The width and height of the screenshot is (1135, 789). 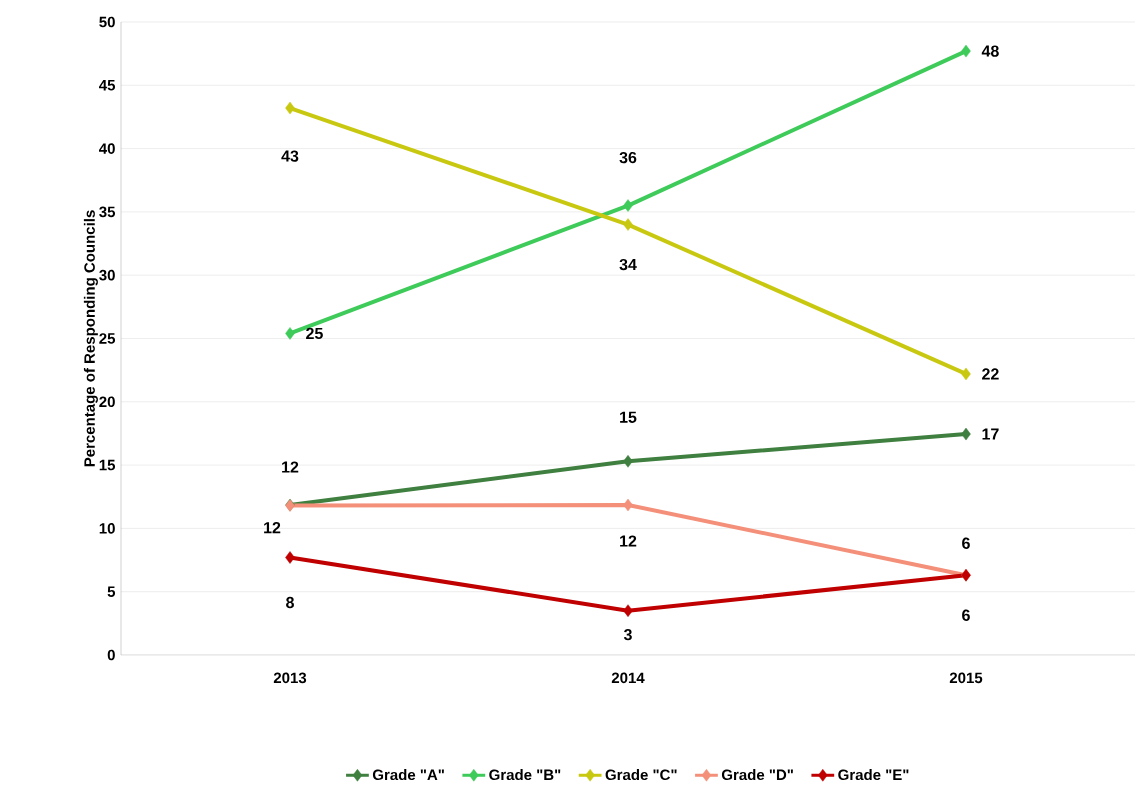 I want to click on y-tick-label: 30, so click(x=107, y=275).